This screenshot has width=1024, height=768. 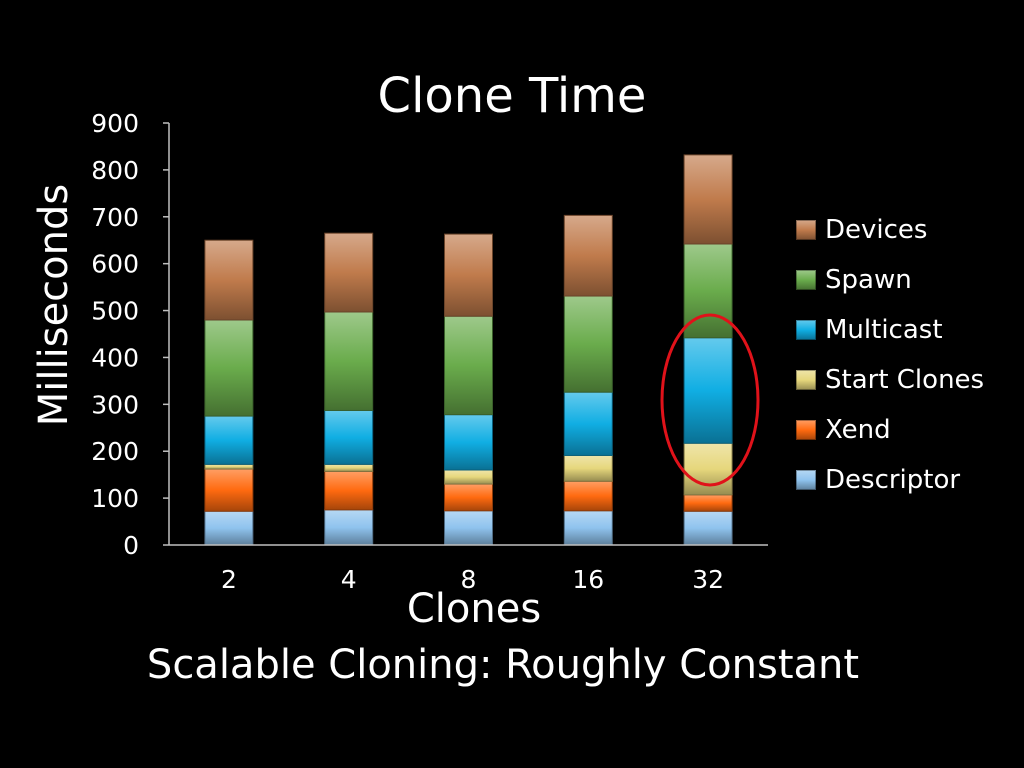 I want to click on slide-subtitle: Scalable Cloning: Roughly Constant, so click(x=503, y=665).